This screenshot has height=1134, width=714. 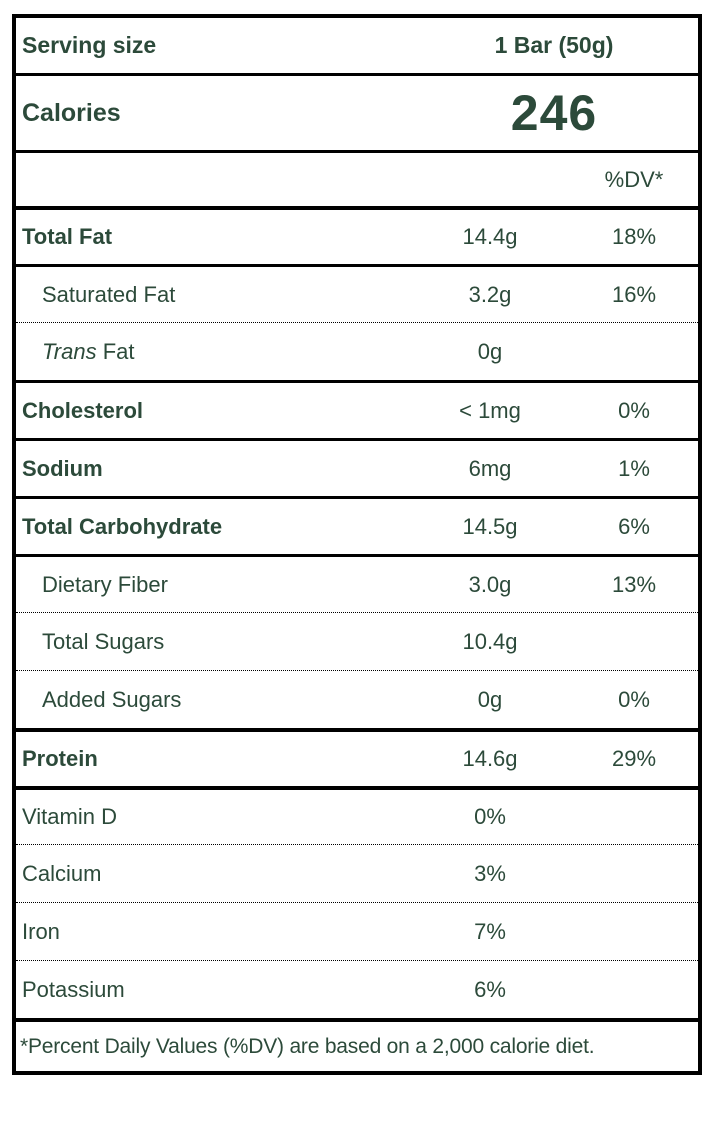 I want to click on nutrient-label: Iron, so click(x=41, y=931).